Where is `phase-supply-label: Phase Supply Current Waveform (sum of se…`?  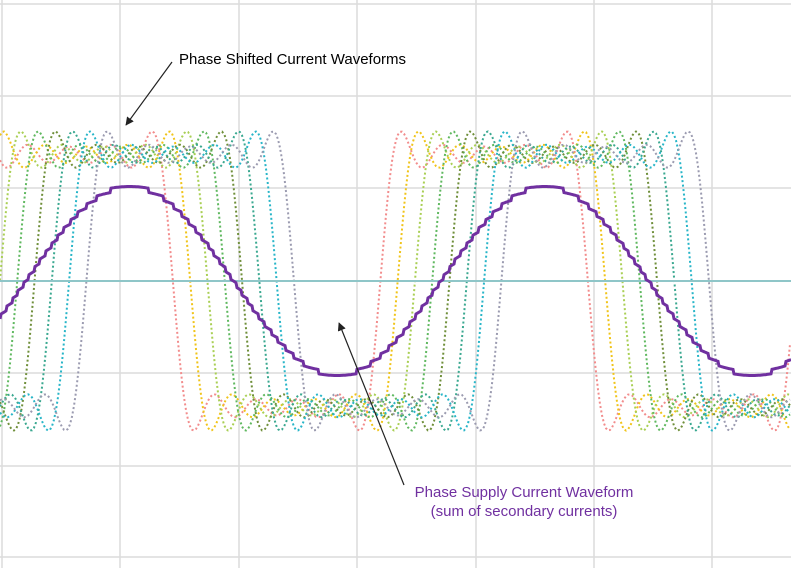
phase-supply-label: Phase Supply Current Waveform (sum of se… is located at coordinates (524, 502).